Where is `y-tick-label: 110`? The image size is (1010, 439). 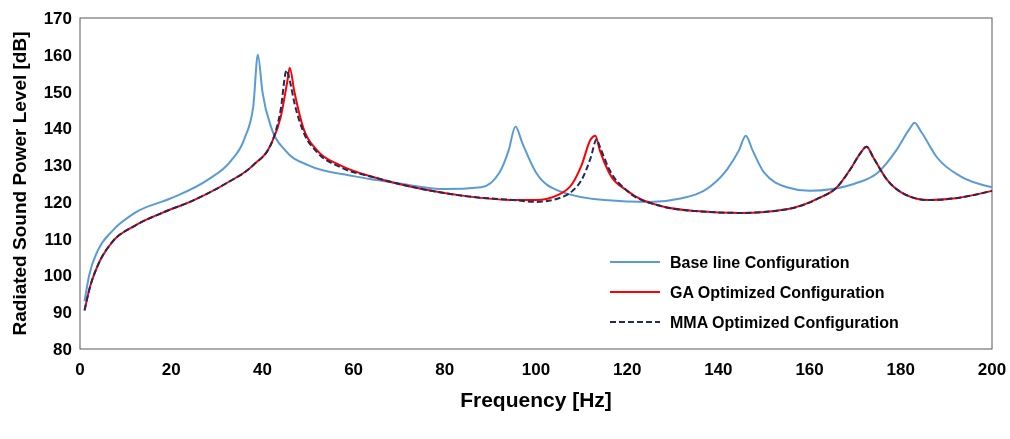
y-tick-label: 110 is located at coordinates (58, 239).